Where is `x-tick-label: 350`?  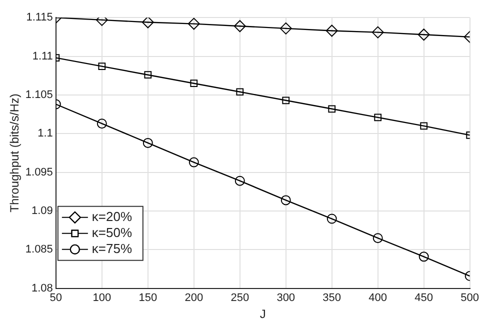 x-tick-label: 350 is located at coordinates (332, 298).